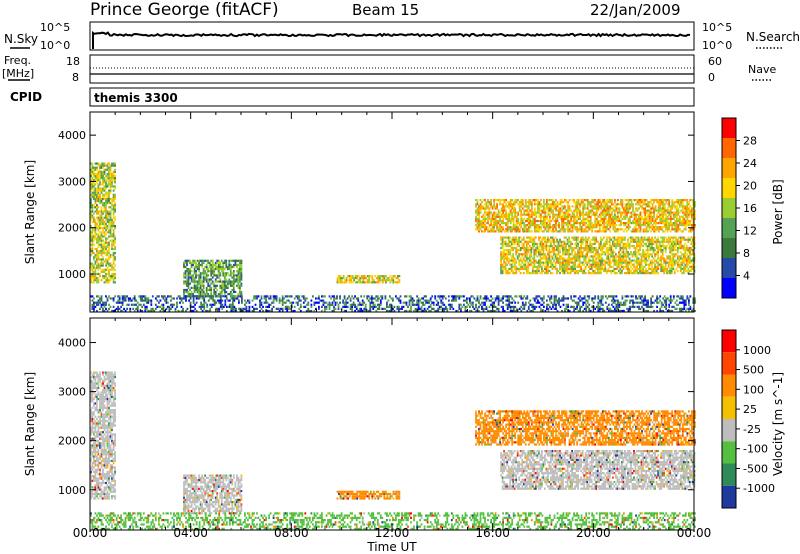 The height and width of the screenshot is (554, 800). I want to click on freq-panel, so click(392, 69).